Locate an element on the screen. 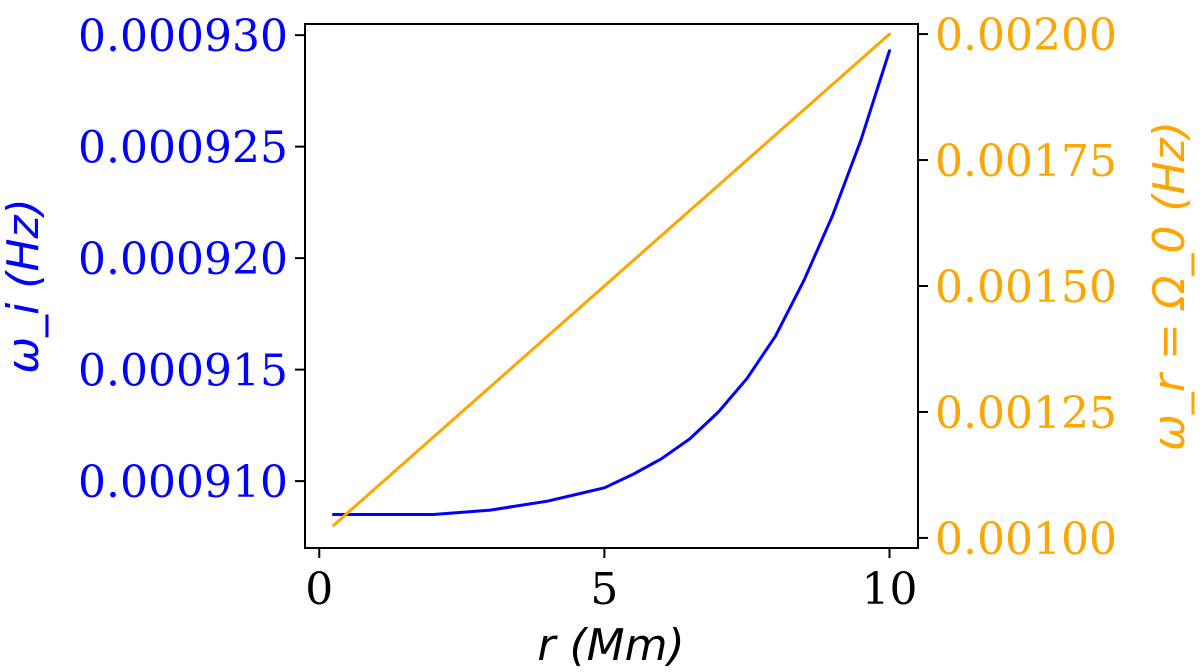  right-y-tick-label: 0.00175 is located at coordinates (1026, 161).